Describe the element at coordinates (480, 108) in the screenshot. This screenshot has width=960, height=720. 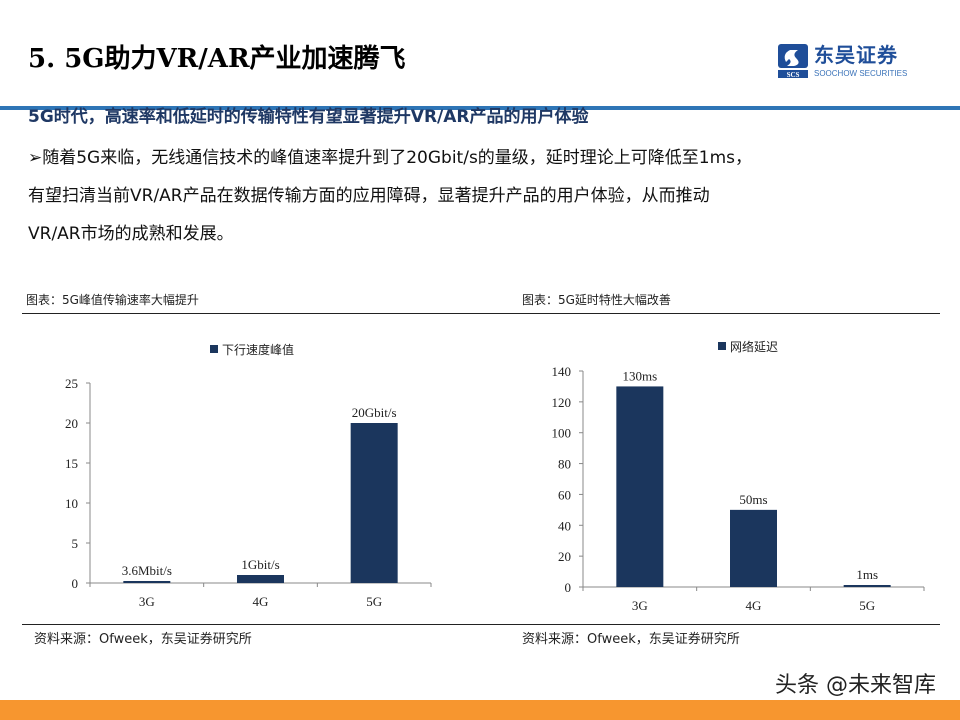
I see `header-rule` at that location.